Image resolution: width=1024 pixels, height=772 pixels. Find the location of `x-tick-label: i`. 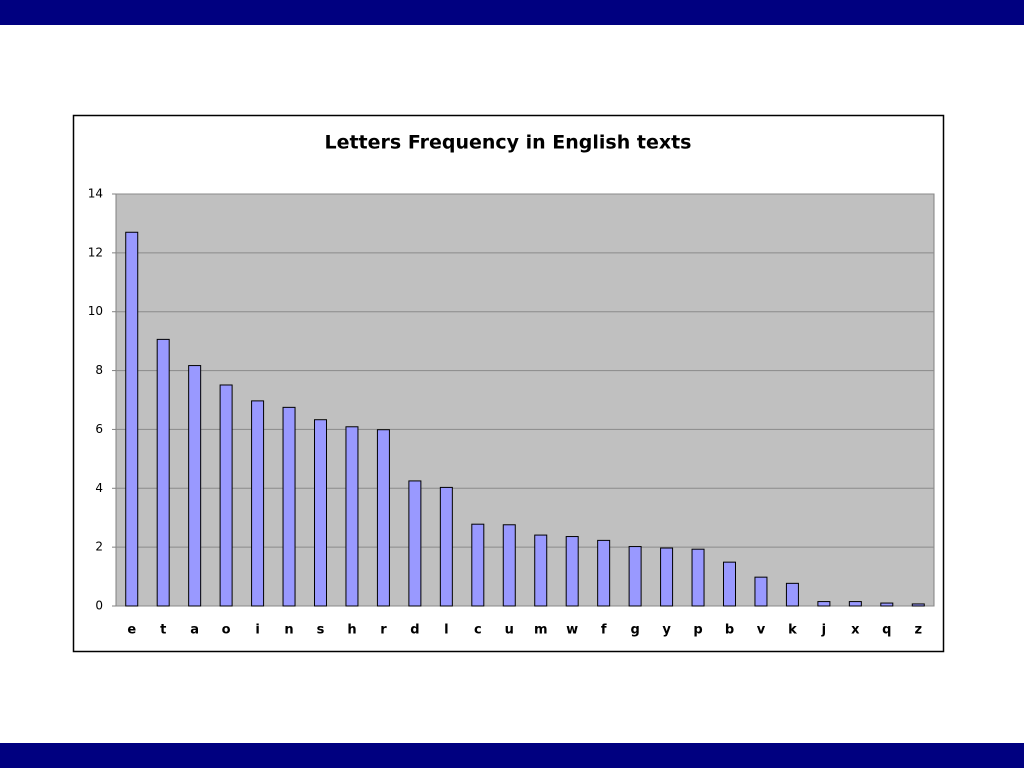

x-tick-label: i is located at coordinates (257, 630).